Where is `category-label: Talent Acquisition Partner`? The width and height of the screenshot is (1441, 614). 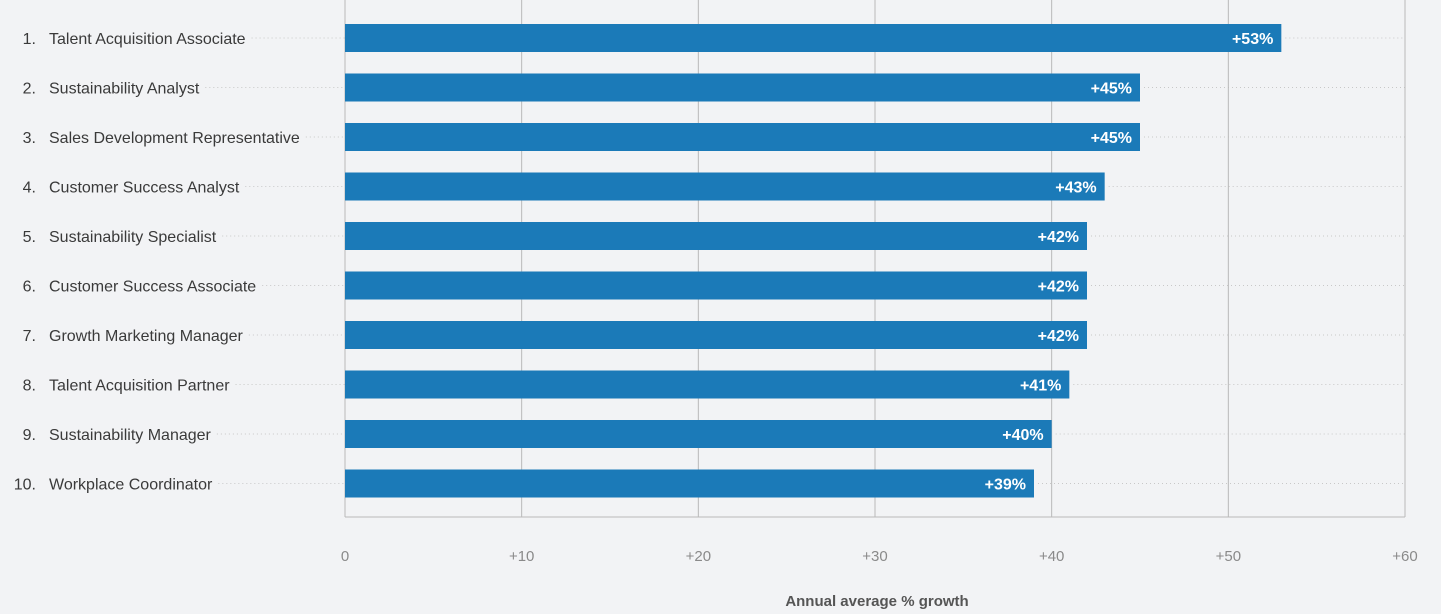 category-label: Talent Acquisition Partner is located at coordinates (139, 386).